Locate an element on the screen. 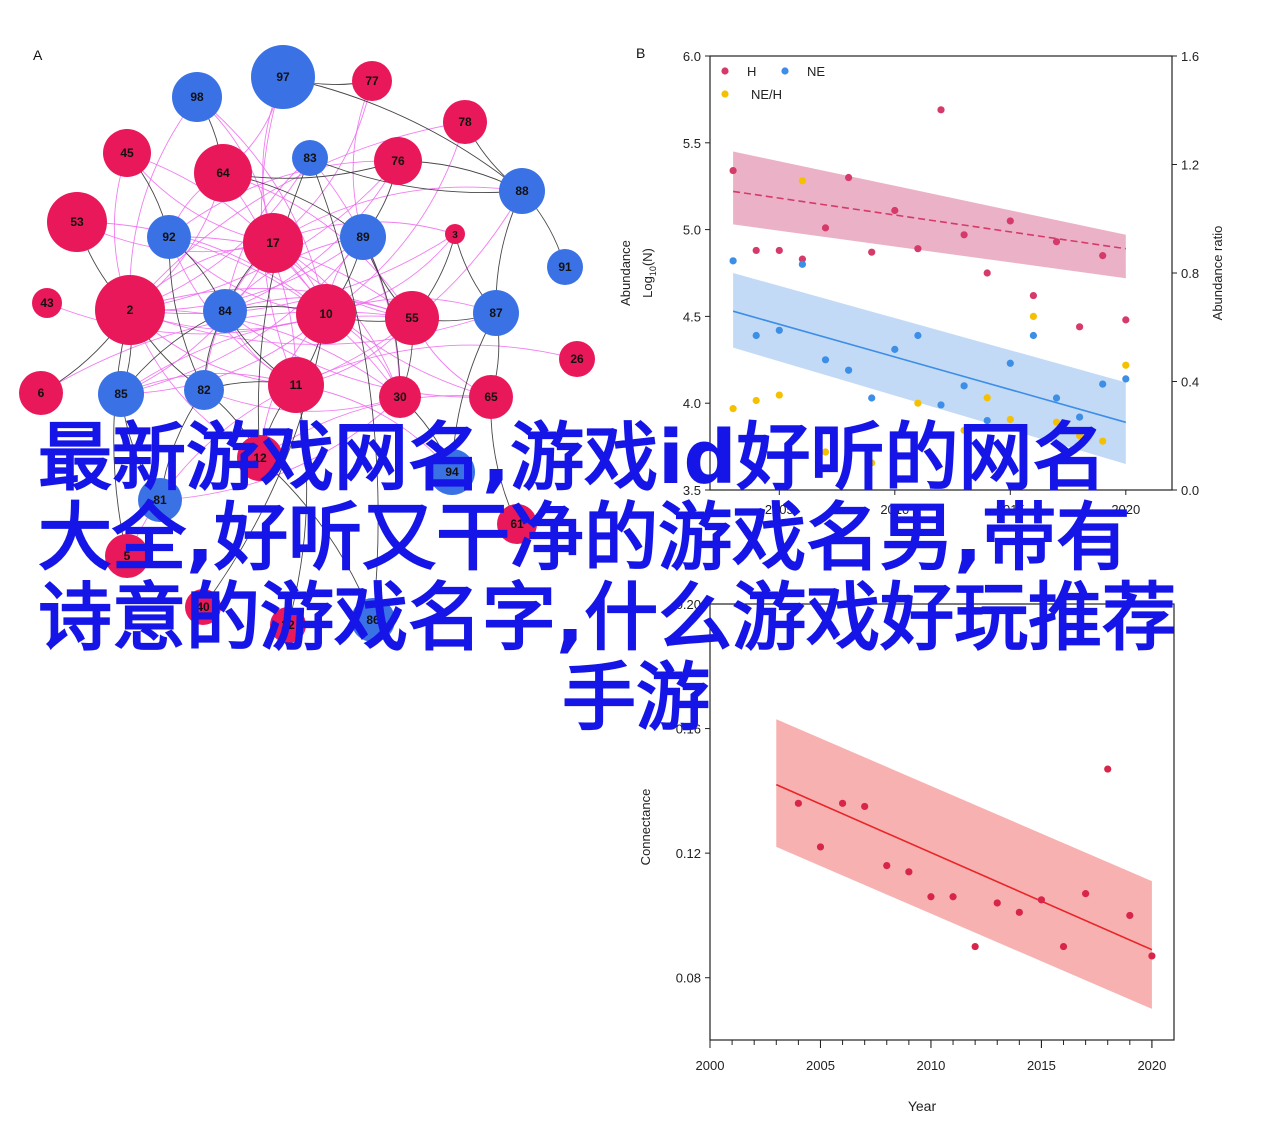  y-axis-label-left-sub: Log10(N) is located at coordinates (649, 273).